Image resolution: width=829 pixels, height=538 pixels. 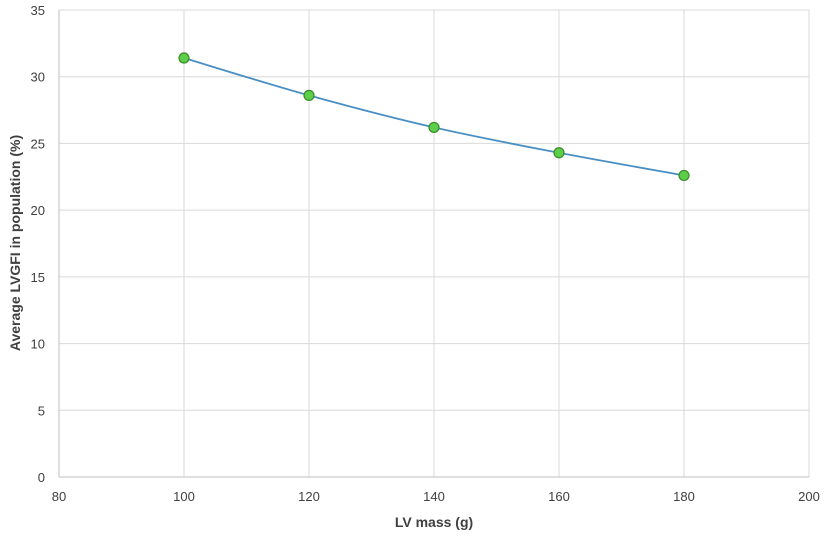 What do you see at coordinates (38, 344) in the screenshot?
I see `y-tick-label: 10` at bounding box center [38, 344].